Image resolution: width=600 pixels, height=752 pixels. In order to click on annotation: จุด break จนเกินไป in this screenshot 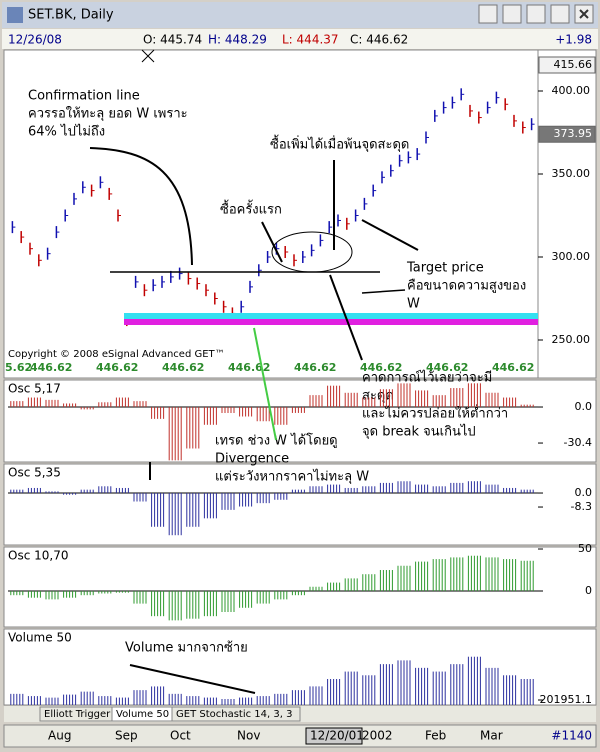, I will do `click(419, 432)`.